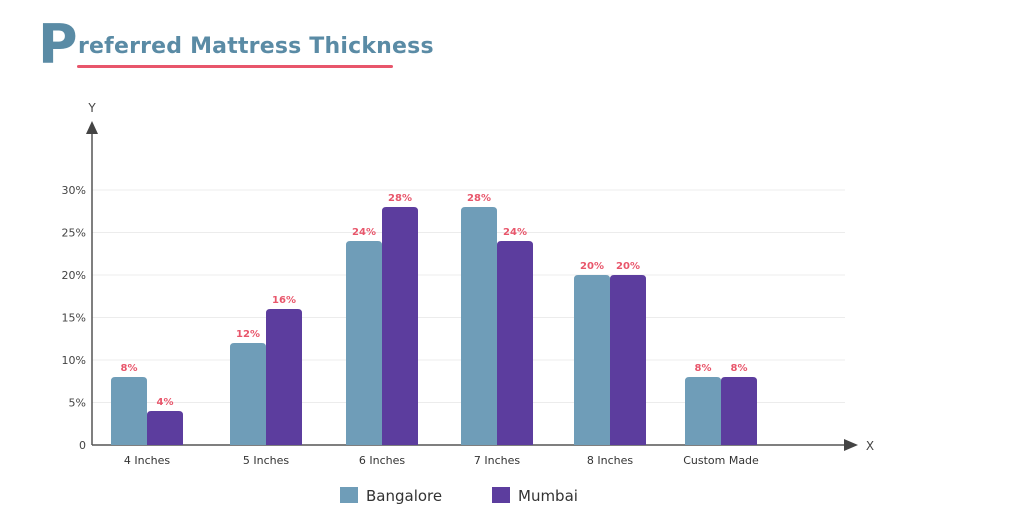  Describe the element at coordinates (91, 108) in the screenshot. I see `y-axis-label: Y` at that location.